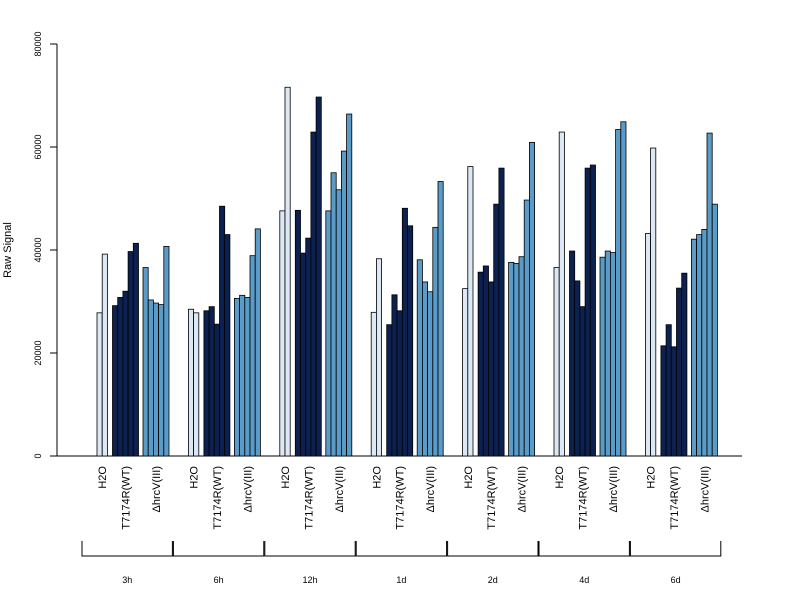  What do you see at coordinates (676, 580) in the screenshot?
I see `group-label: 6d` at bounding box center [676, 580].